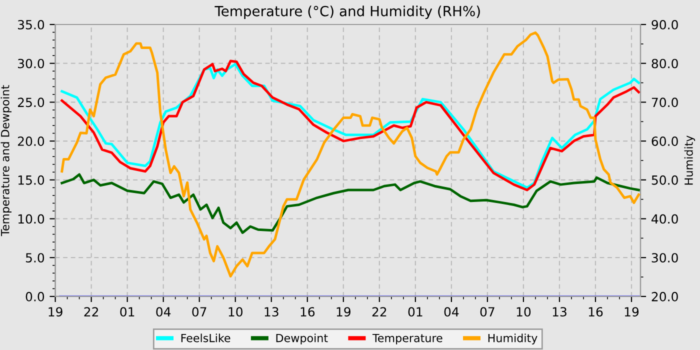 Image resolution: width=700 pixels, height=350 pixels. I want to click on legend-label: FeelsLike, so click(205, 338).